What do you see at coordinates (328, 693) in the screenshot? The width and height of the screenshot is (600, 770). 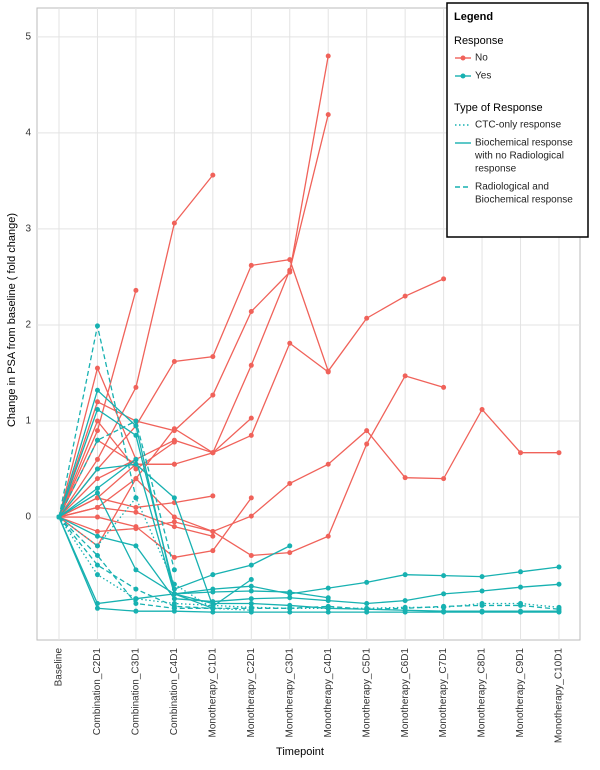 I see `x-tick-label: Monotherapy_C4D1` at bounding box center [328, 693].